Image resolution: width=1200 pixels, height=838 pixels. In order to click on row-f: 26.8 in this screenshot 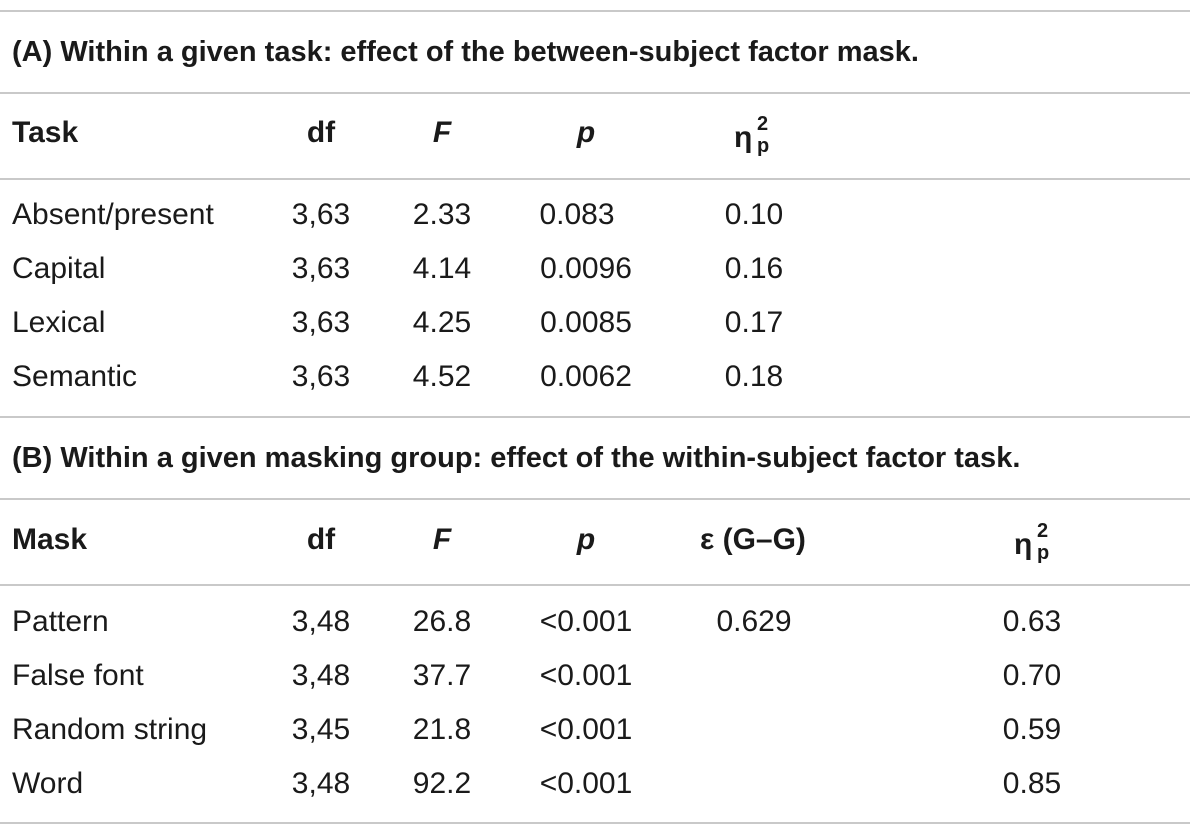, I will do `click(442, 621)`.